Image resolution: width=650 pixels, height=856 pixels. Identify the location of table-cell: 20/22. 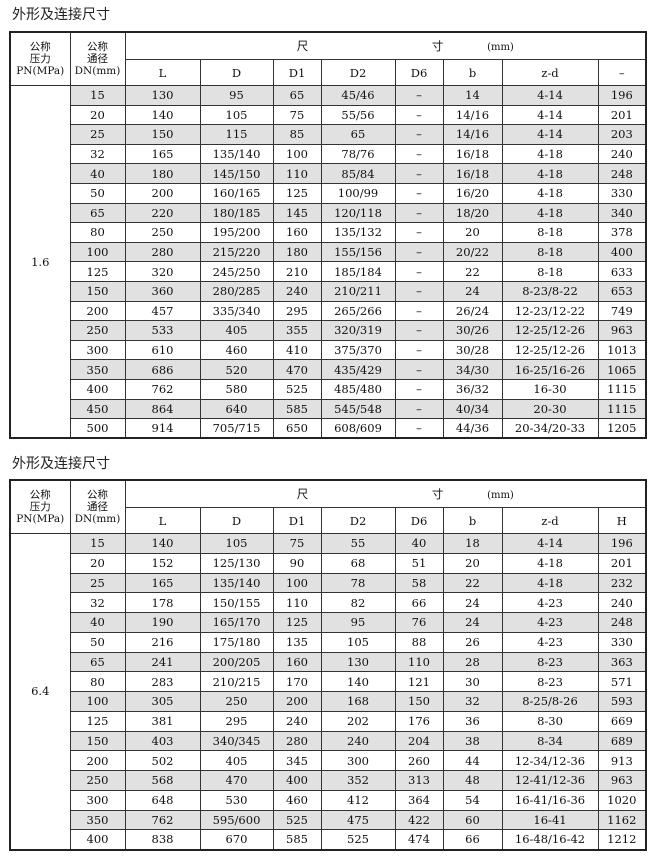
(472, 252).